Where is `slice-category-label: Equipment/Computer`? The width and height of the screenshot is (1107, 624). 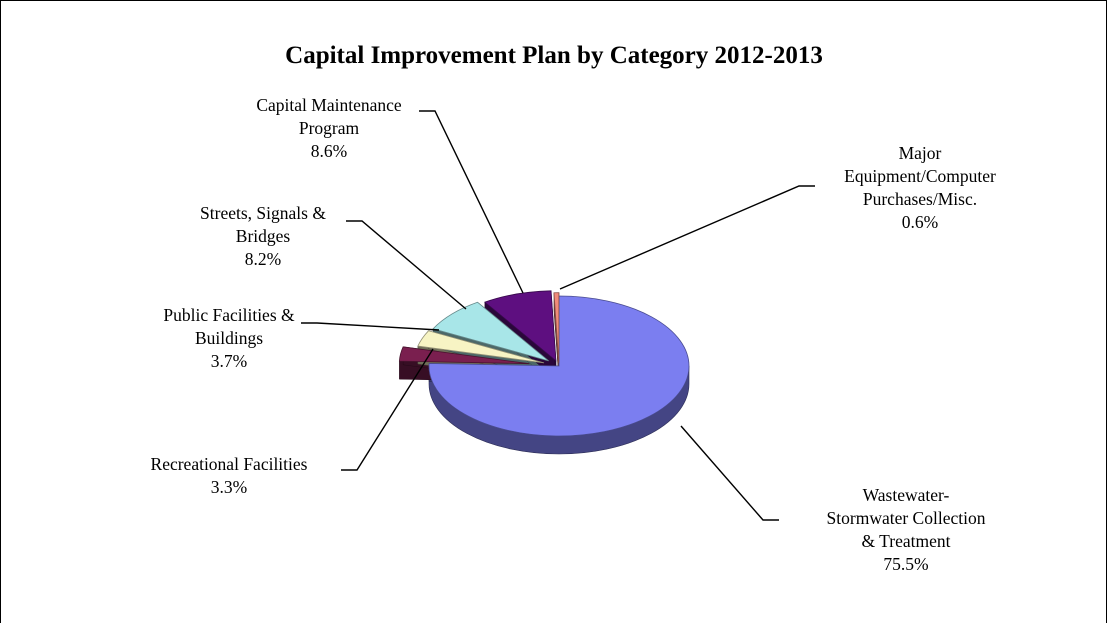 slice-category-label: Equipment/Computer is located at coordinates (920, 176).